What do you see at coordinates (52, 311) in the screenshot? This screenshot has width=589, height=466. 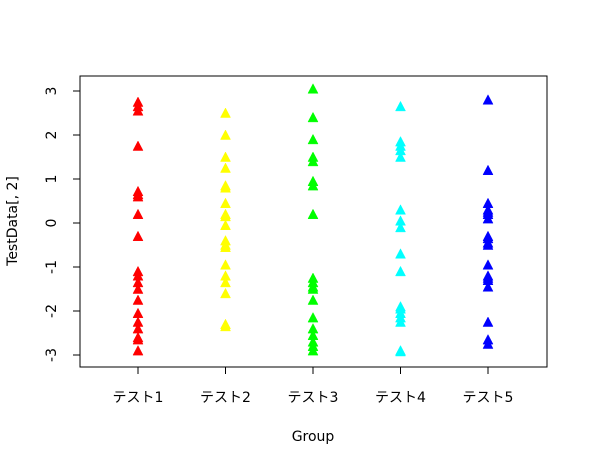 I see `y-tick-label: -2` at bounding box center [52, 311].